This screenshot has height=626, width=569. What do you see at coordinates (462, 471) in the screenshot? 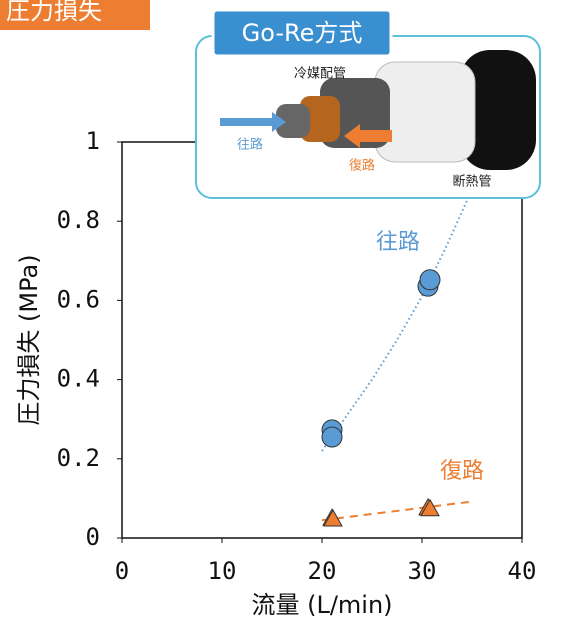
I see `series-label: 復路` at bounding box center [462, 471].